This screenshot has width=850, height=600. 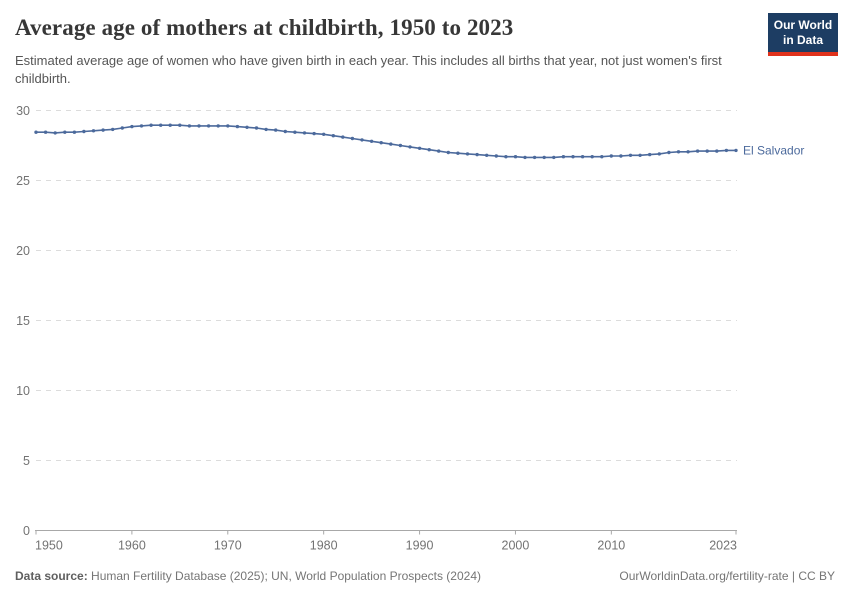 I want to click on owid-logo-line1: Our World, so click(x=803, y=25).